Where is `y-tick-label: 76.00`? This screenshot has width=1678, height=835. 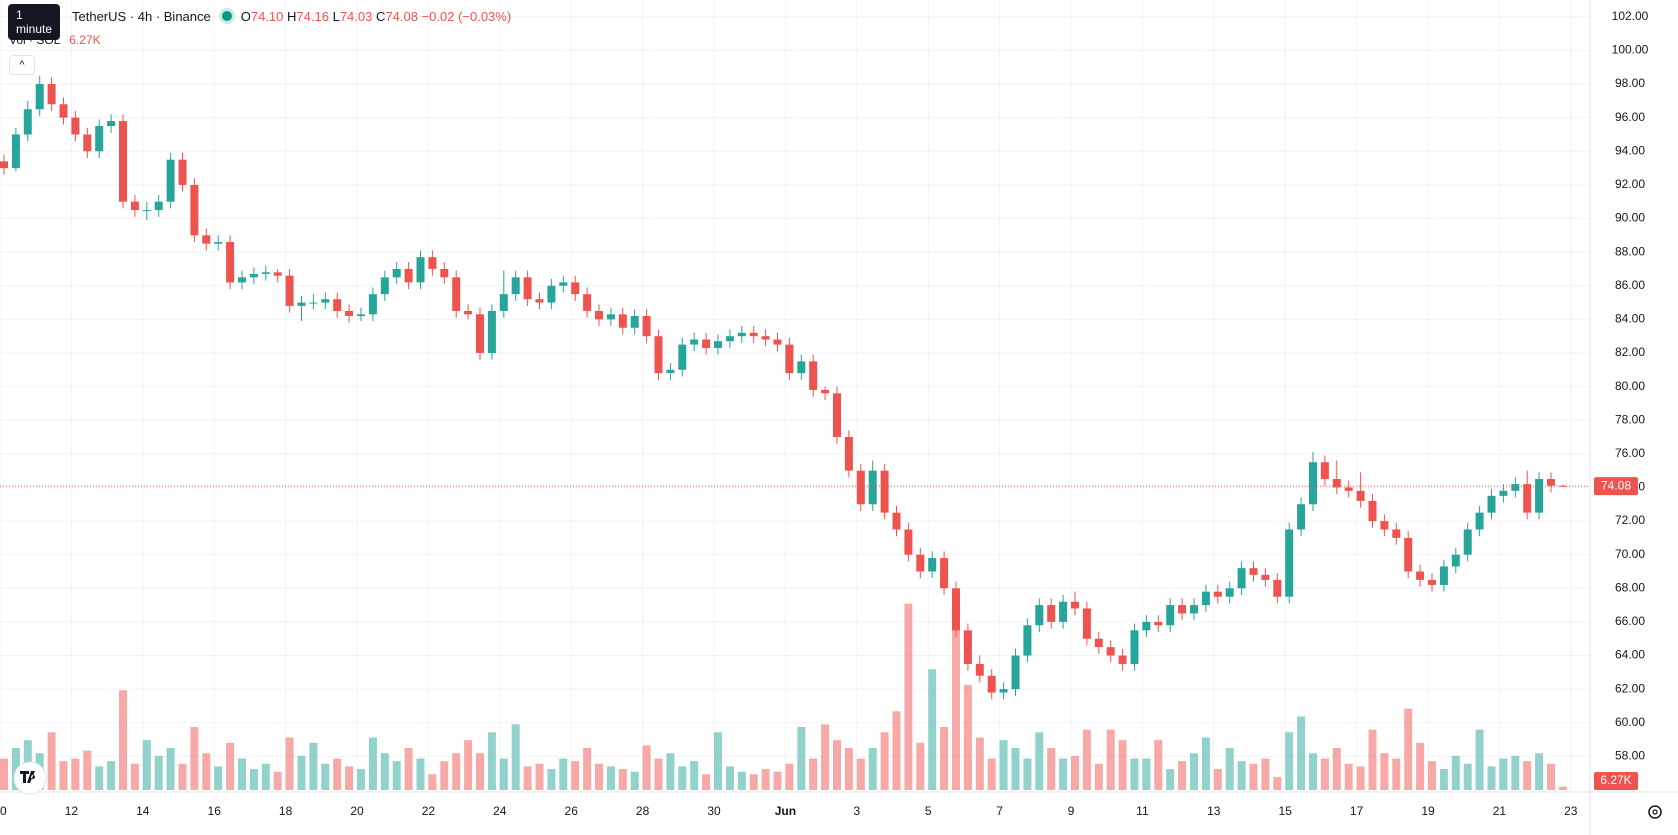
y-tick-label: 76.00 is located at coordinates (1630, 453).